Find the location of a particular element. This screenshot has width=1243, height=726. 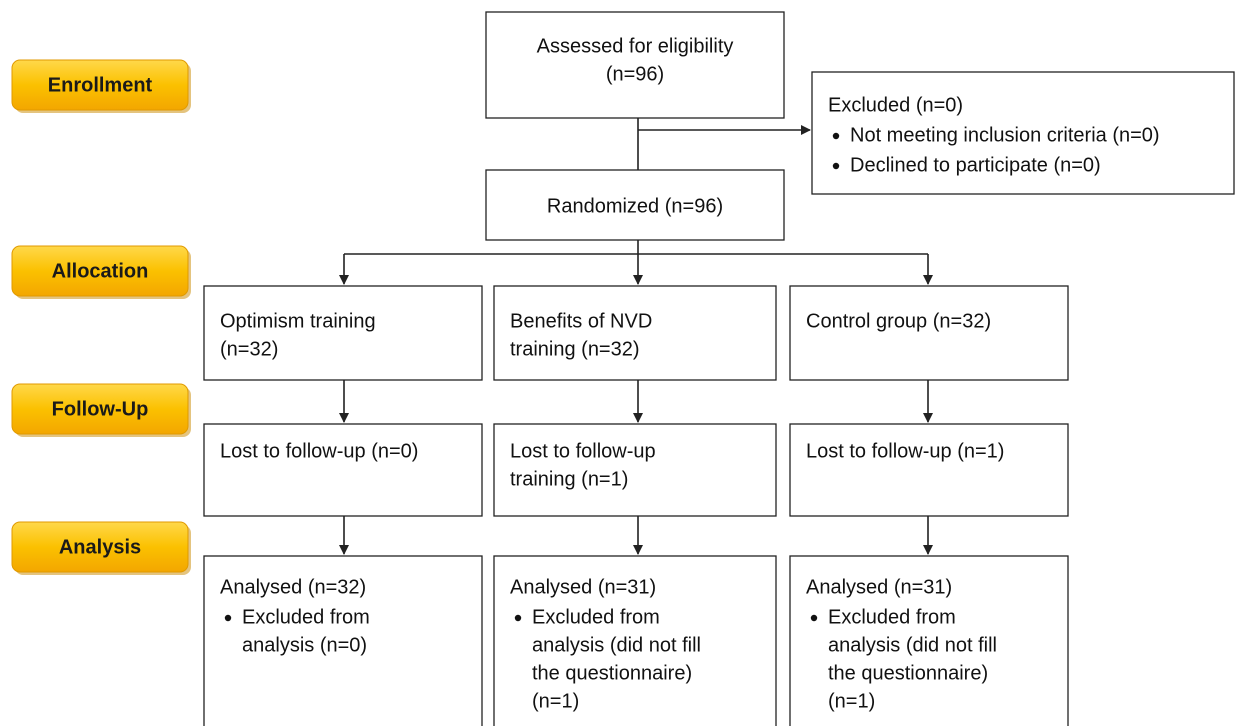

node: Control group (n=32) is located at coordinates (929, 333).